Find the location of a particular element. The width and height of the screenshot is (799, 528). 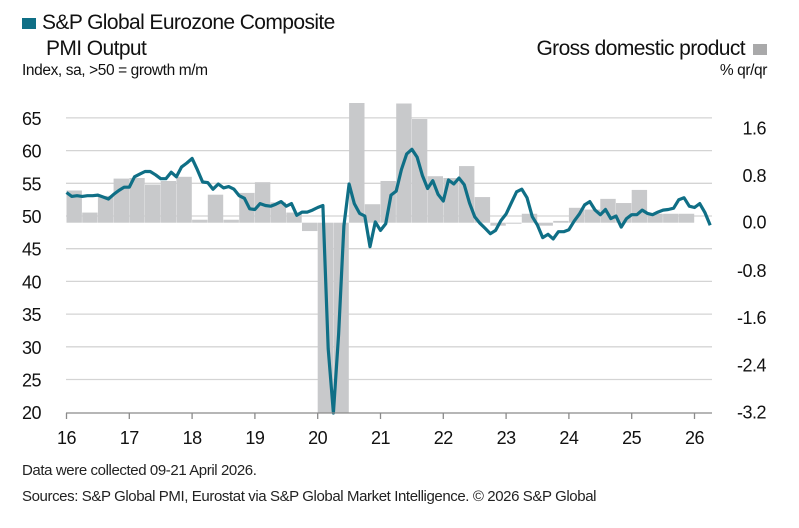

pmi-subtitle: Index, sa, >50 = growth m/m is located at coordinates (115, 70).